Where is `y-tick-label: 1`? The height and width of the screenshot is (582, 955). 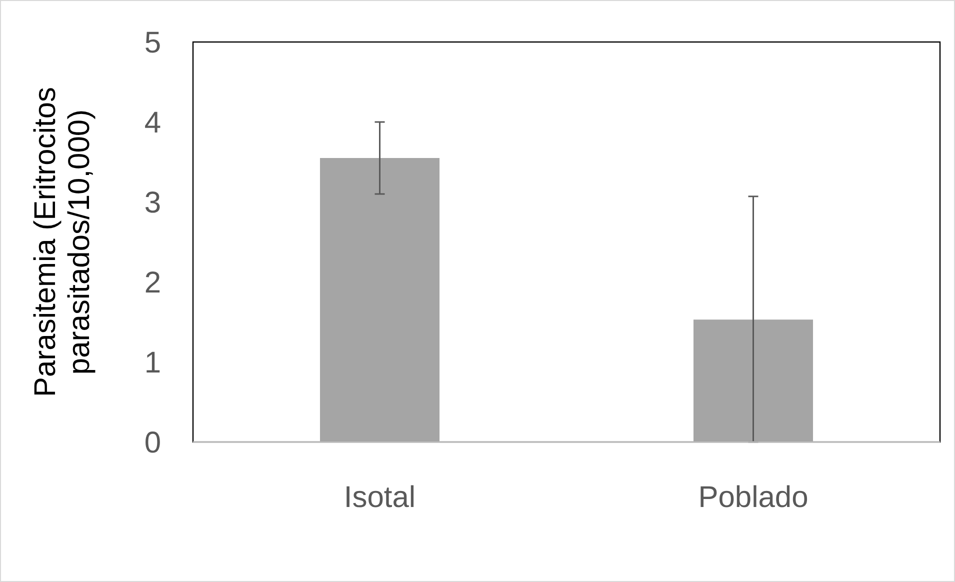 y-tick-label: 1 is located at coordinates (152, 363).